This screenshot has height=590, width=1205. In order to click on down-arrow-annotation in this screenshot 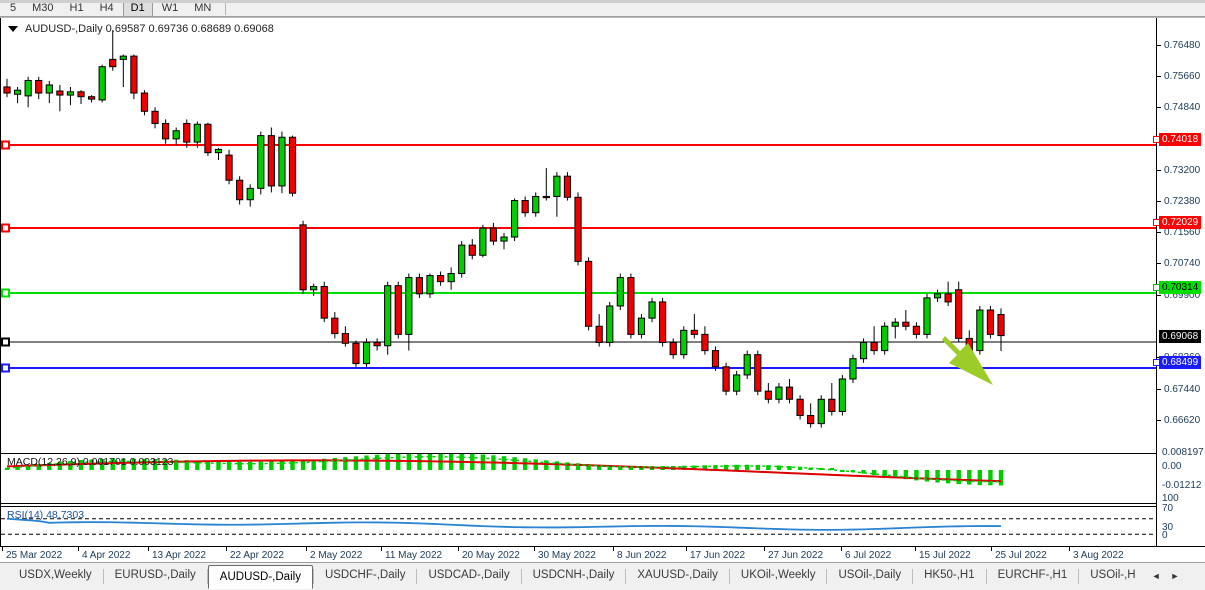, I will do `click(967, 360)`.